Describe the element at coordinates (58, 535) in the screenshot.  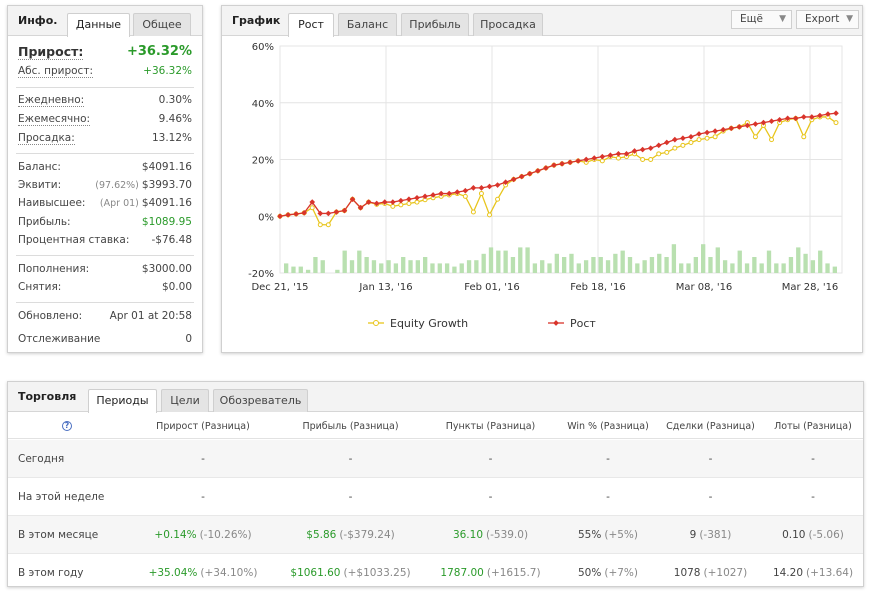
I see `row-label: В этом месяце` at that location.